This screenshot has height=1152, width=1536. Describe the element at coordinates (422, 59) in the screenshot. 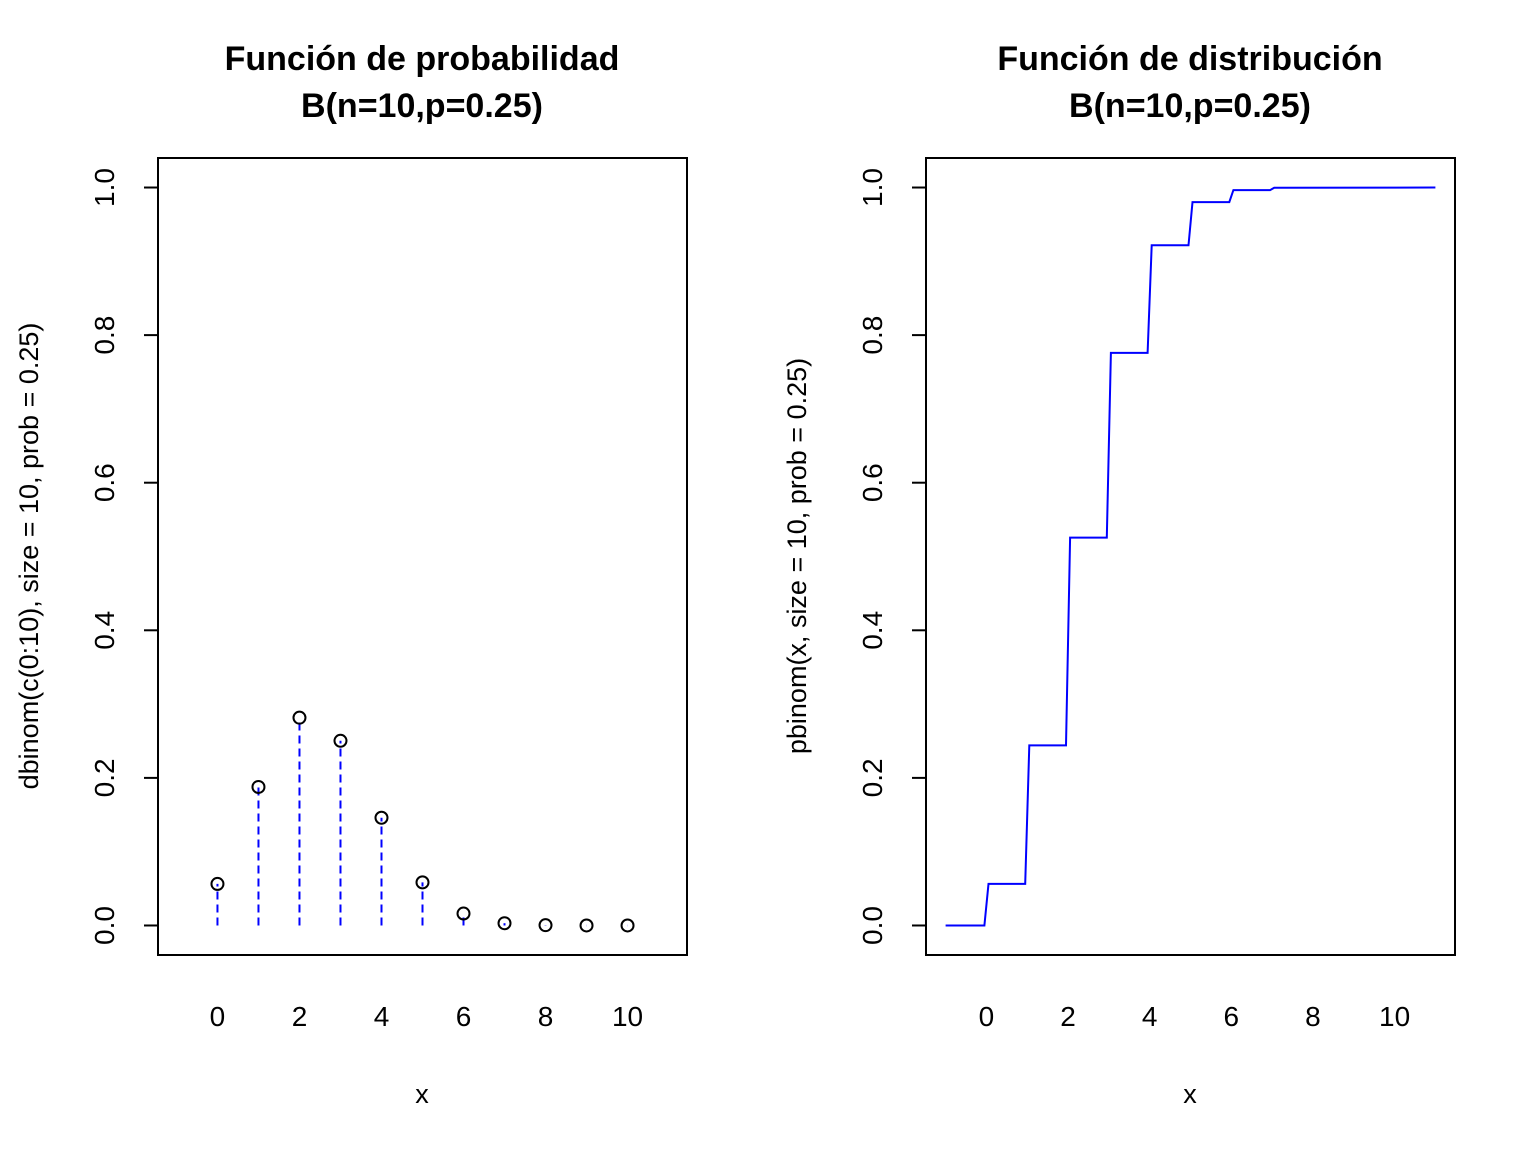

I see `chart-title: Función de probabilidad` at that location.